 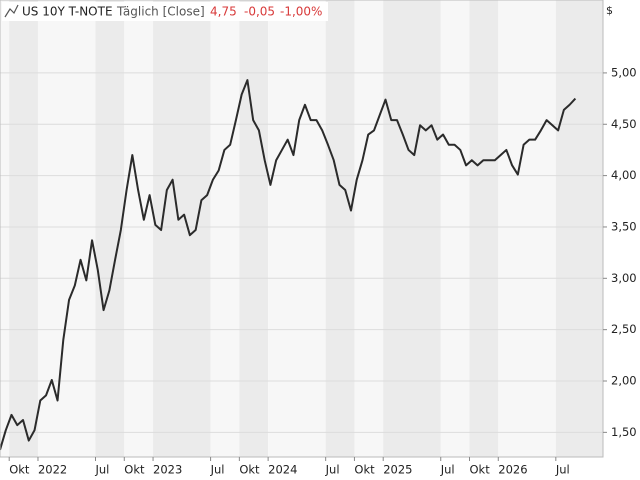 What do you see at coordinates (624, 72) in the screenshot?
I see `y-tick-label: 5,00` at bounding box center [624, 72].